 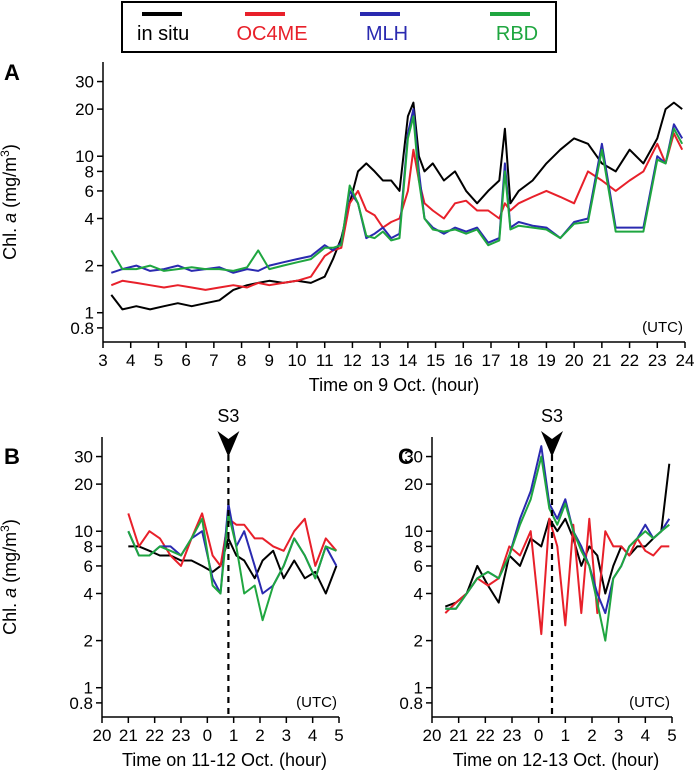 What do you see at coordinates (84, 156) in the screenshot?
I see `y-tick-label-a: 10` at bounding box center [84, 156].